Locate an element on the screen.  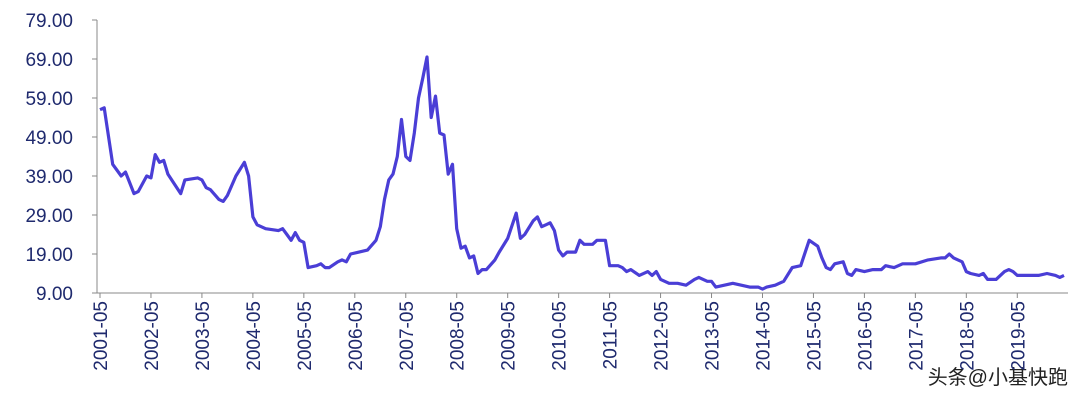
x-tick-label: 2001-05 is located at coordinates (101, 336).